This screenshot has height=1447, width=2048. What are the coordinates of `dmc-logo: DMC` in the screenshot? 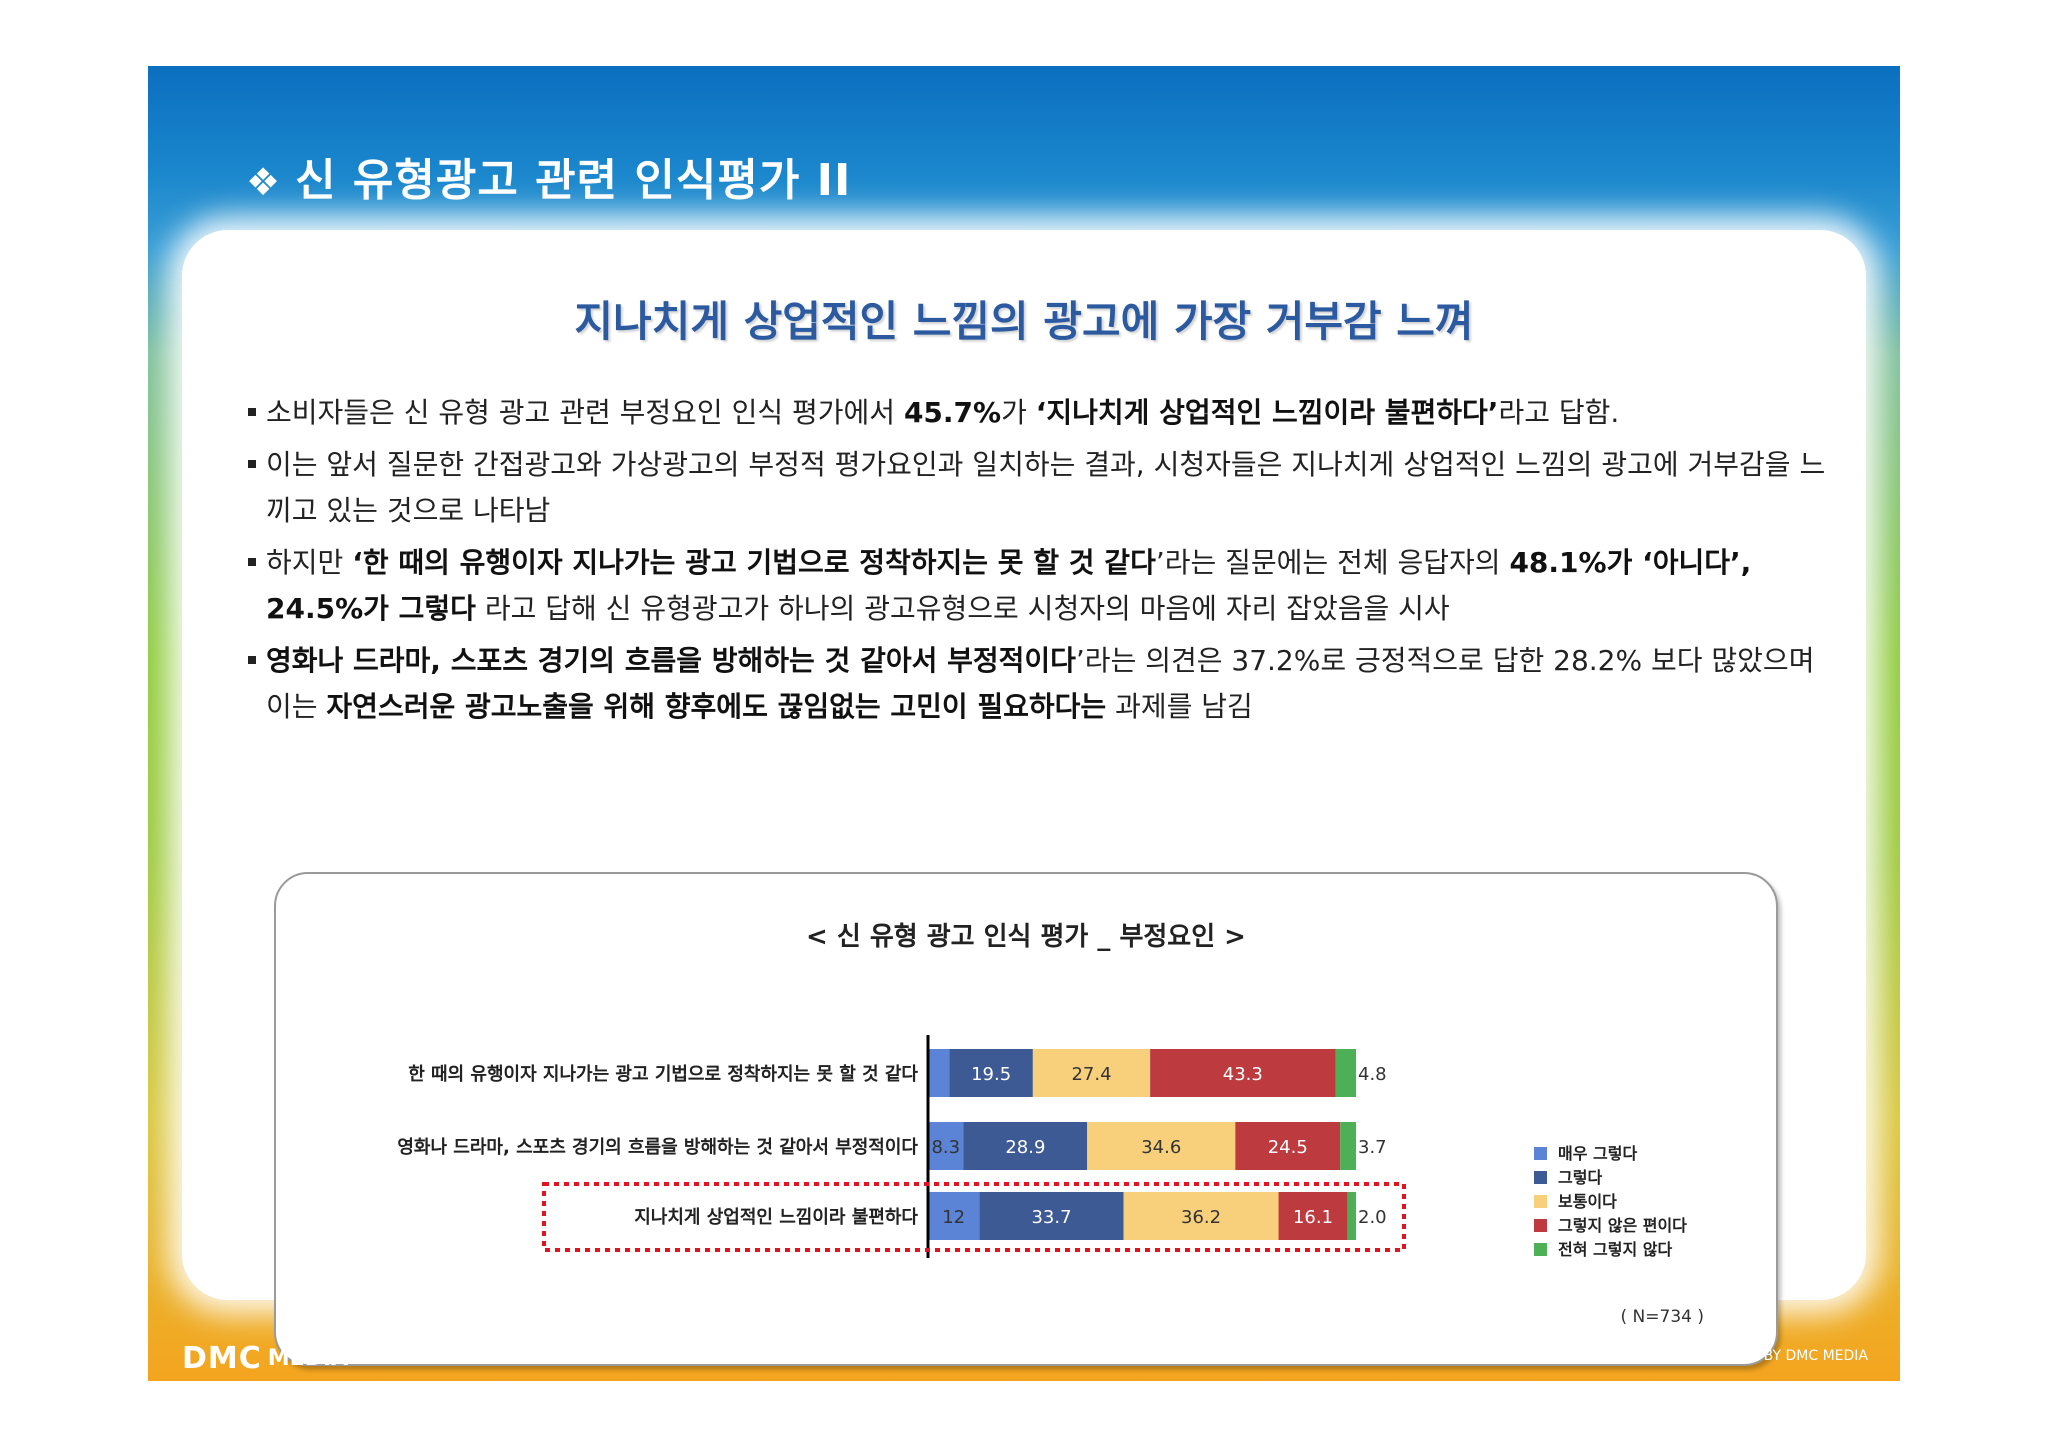 It's located at (222, 1358).